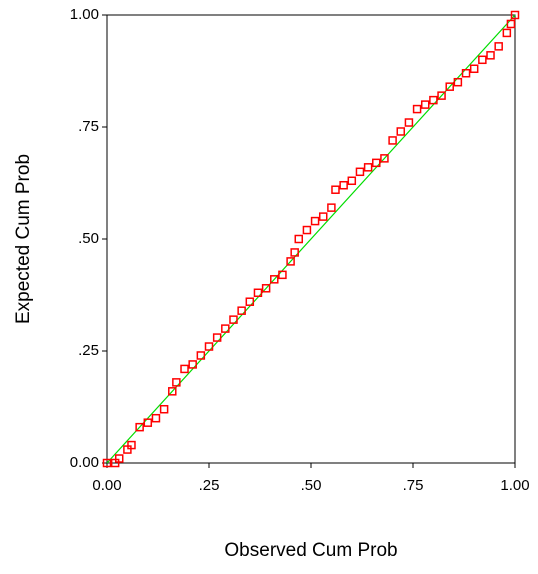  Describe the element at coordinates (310, 550) in the screenshot. I see `x-axis-label: Observed Cum Prob` at that location.